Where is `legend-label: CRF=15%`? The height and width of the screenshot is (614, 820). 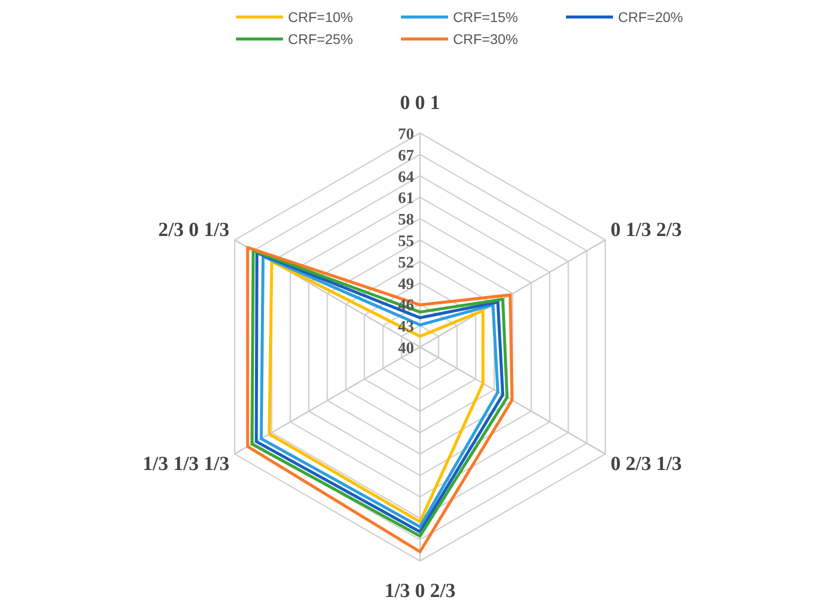
legend-label: CRF=15% is located at coordinates (485, 17).